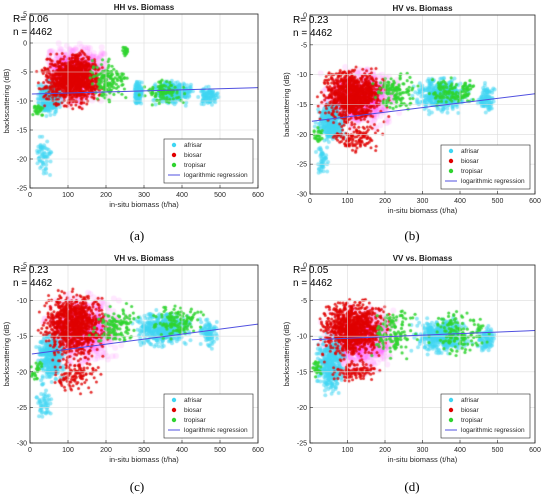 The height and width of the screenshot is (501, 550). Describe the element at coordinates (313, 33) in the screenshot. I see `n-value-hv: n = 4462` at that location.